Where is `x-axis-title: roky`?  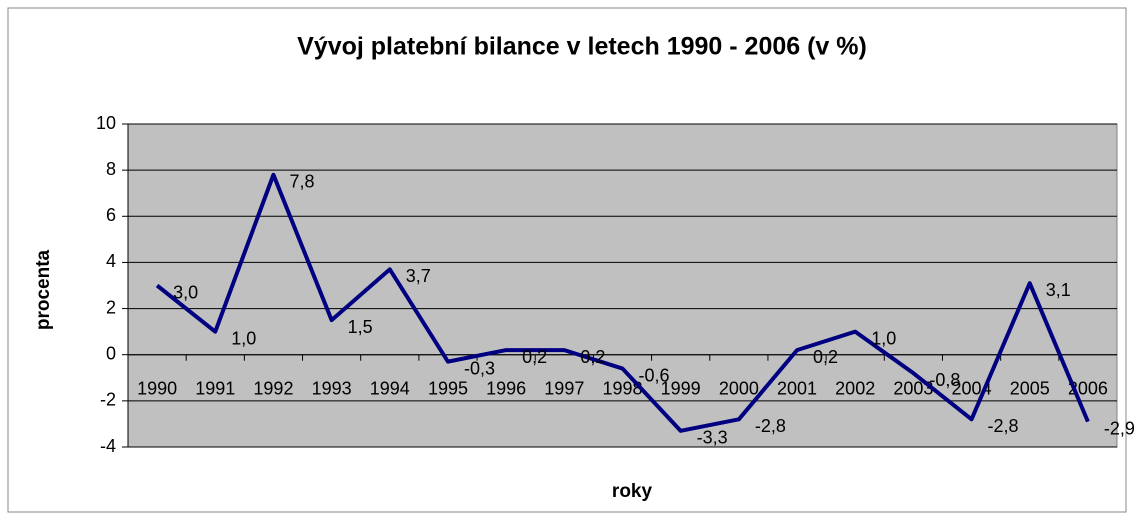 x-axis-title: roky is located at coordinates (632, 491).